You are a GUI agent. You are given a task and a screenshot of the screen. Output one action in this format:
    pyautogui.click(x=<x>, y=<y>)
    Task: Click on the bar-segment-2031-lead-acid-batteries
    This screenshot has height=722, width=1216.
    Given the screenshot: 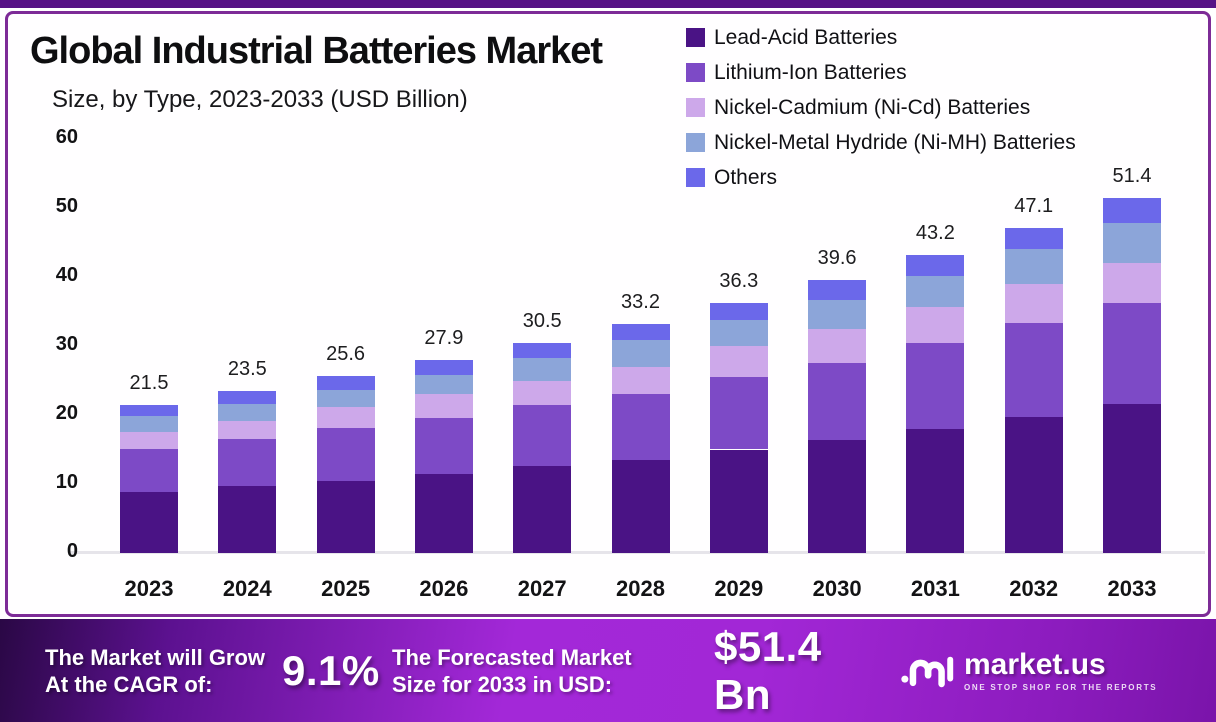 What is the action you would take?
    pyautogui.click(x=935, y=490)
    